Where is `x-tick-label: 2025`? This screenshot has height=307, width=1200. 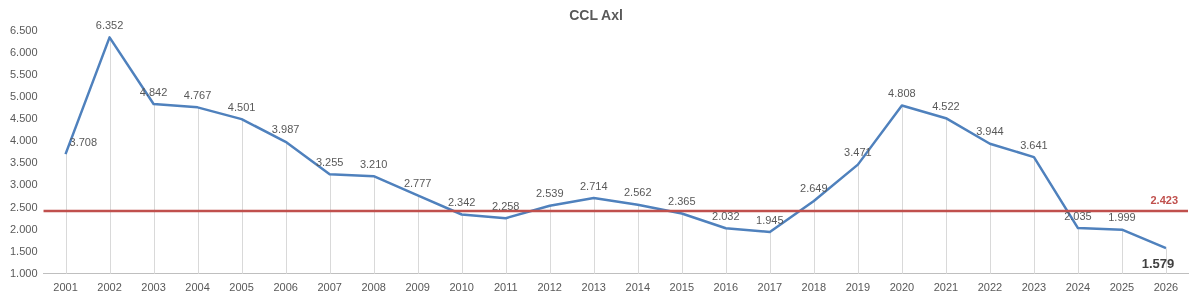 x-tick-label: 2025 is located at coordinates (1122, 287).